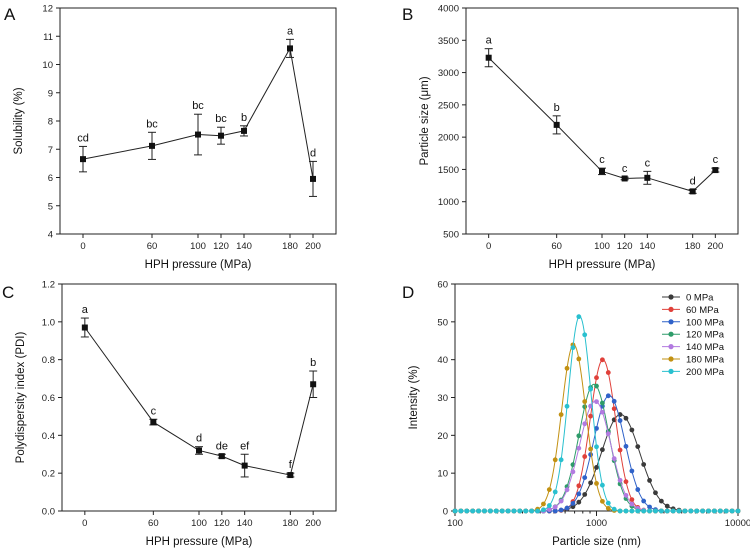 The height and width of the screenshot is (548, 750). What do you see at coordinates (442, 322) in the screenshot?
I see `y-tick-label: 50` at bounding box center [442, 322].